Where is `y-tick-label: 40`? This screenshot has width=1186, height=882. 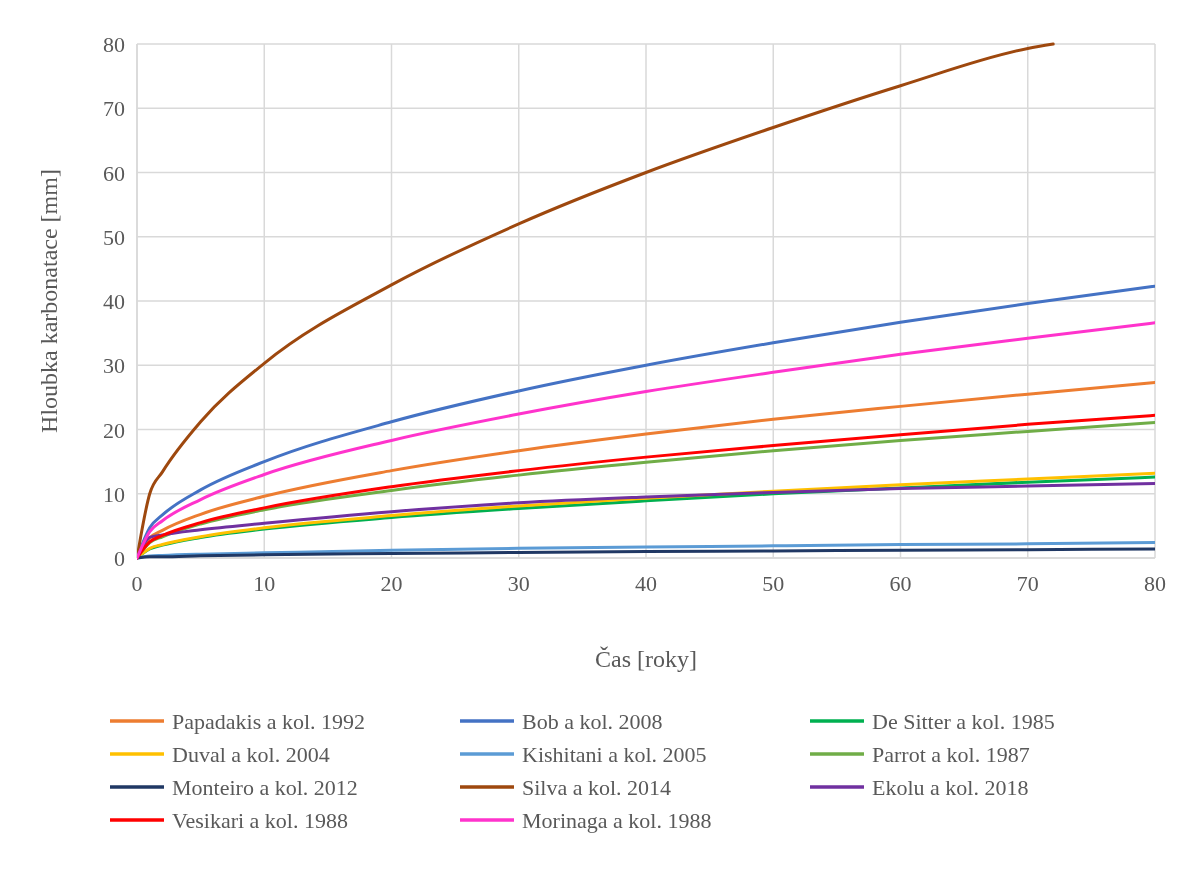 y-tick-label: 40 is located at coordinates (114, 301).